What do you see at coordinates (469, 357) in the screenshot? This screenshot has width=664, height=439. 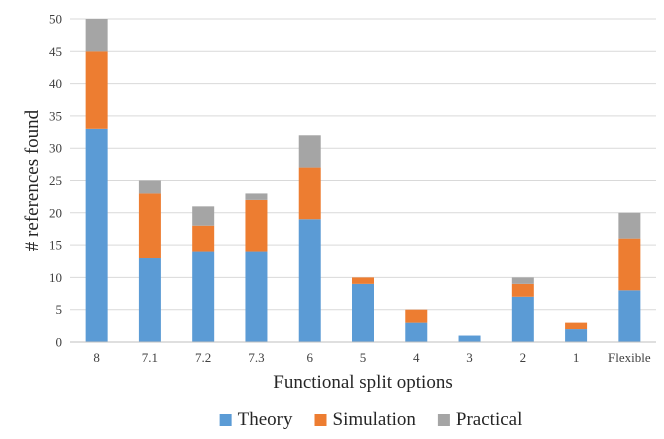 I see `x-tick-label: 3` at bounding box center [469, 357].